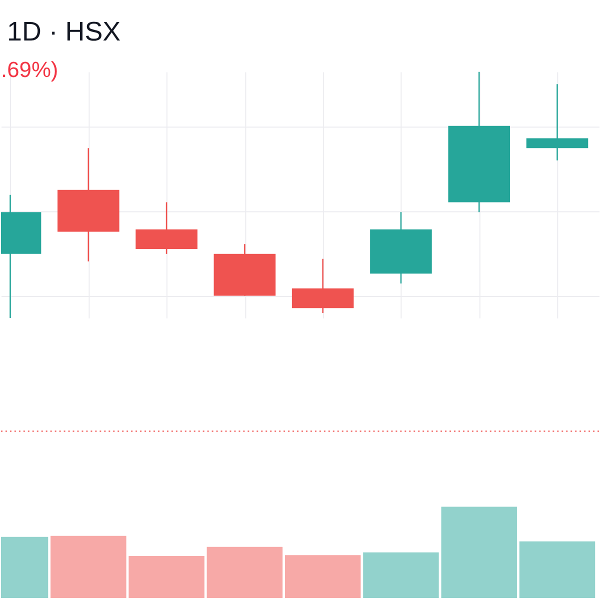  What do you see at coordinates (29, 69) in the screenshot?
I see `annotation: .69%)` at bounding box center [29, 69].